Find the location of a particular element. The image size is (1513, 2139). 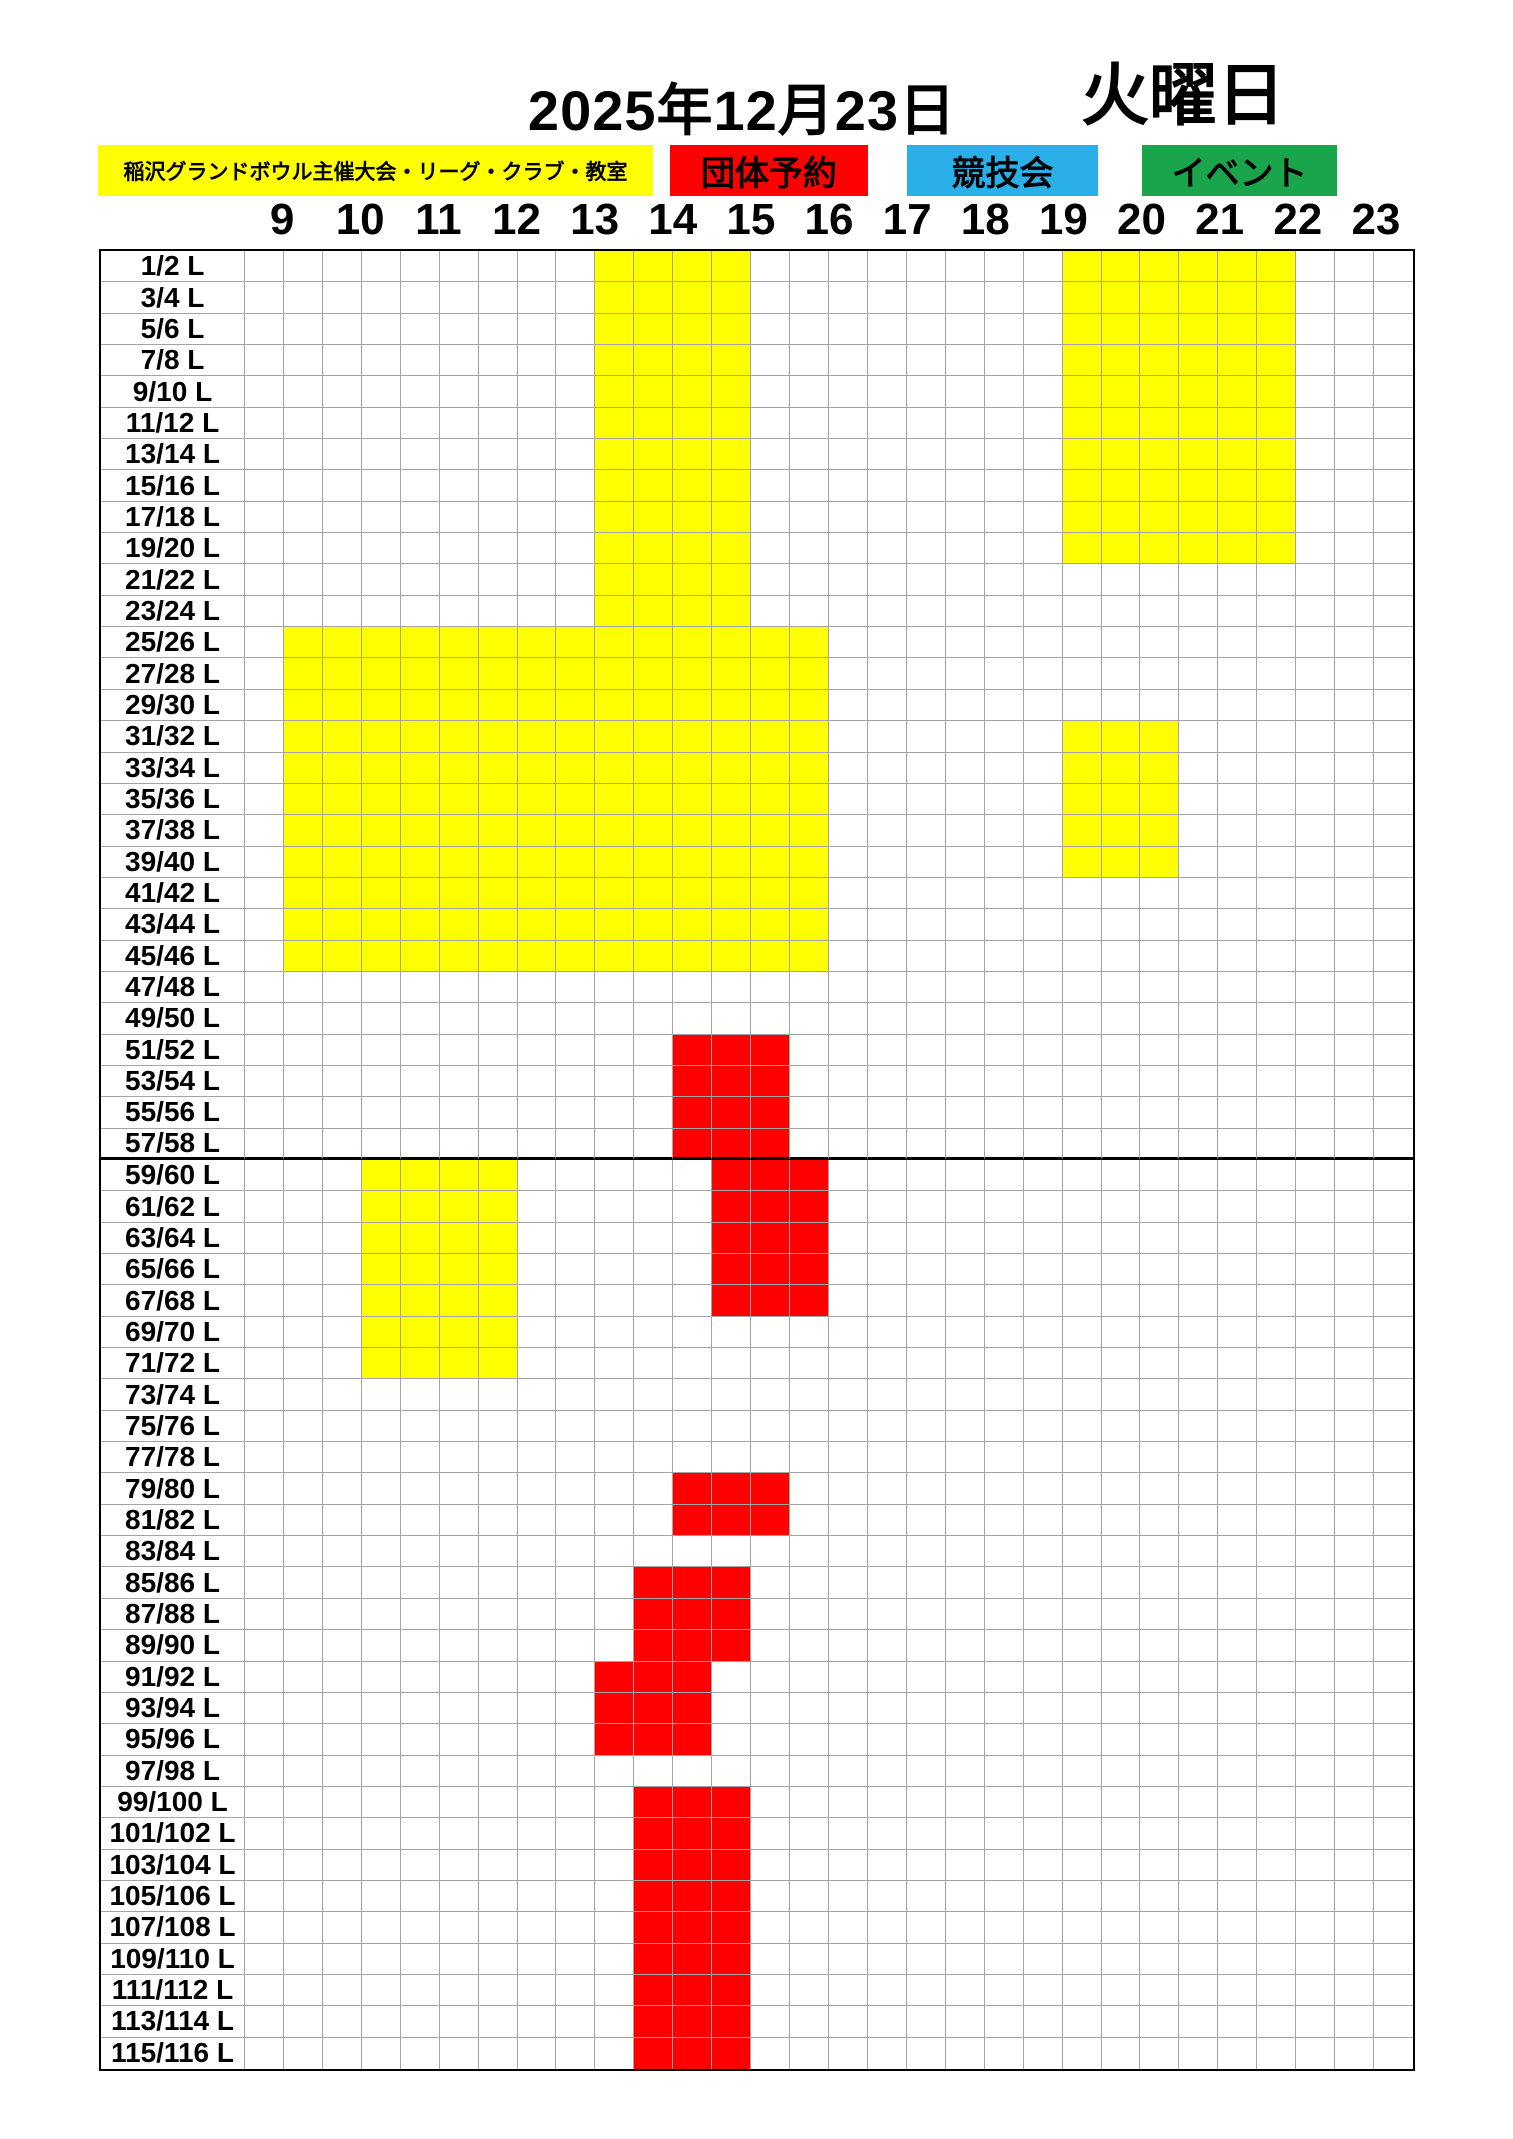

lane-label: 81/82 L is located at coordinates (173, 1520).